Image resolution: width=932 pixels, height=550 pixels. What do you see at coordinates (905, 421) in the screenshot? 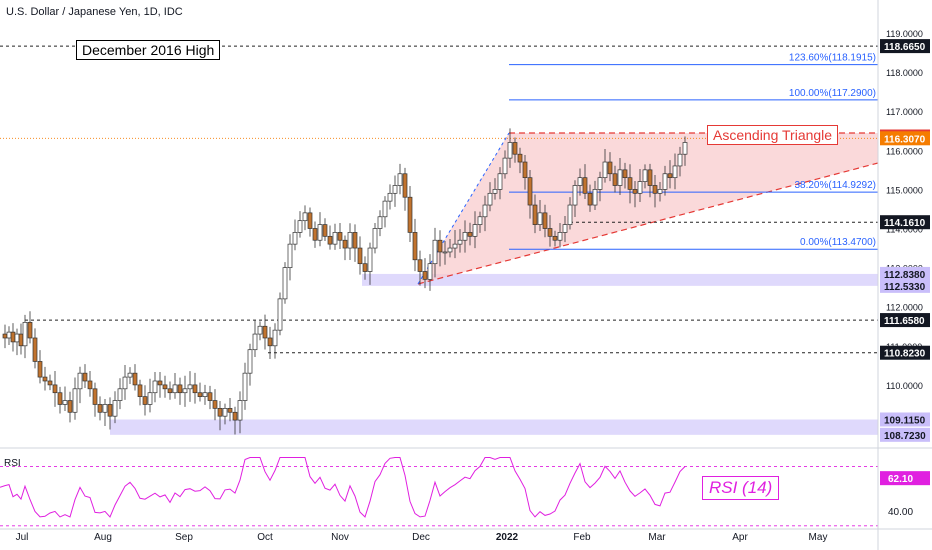
I see `price-badge: 109.1150` at bounding box center [905, 421].